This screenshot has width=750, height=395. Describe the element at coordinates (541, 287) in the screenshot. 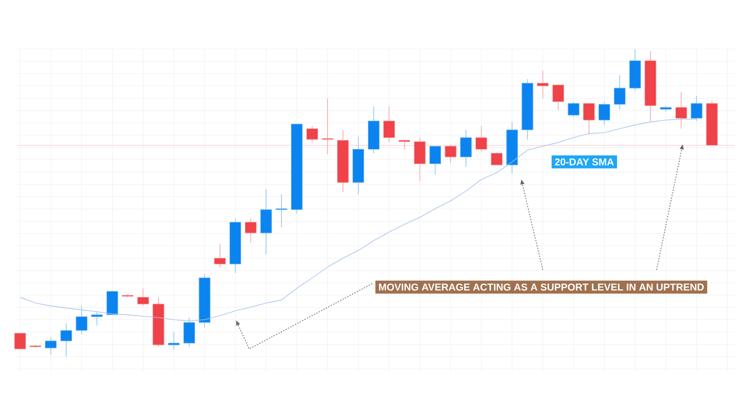

I see `annotation: MOVING AVERAGE ACTING AS A SUPPORT LEVEL IN AN UPTREND` at that location.